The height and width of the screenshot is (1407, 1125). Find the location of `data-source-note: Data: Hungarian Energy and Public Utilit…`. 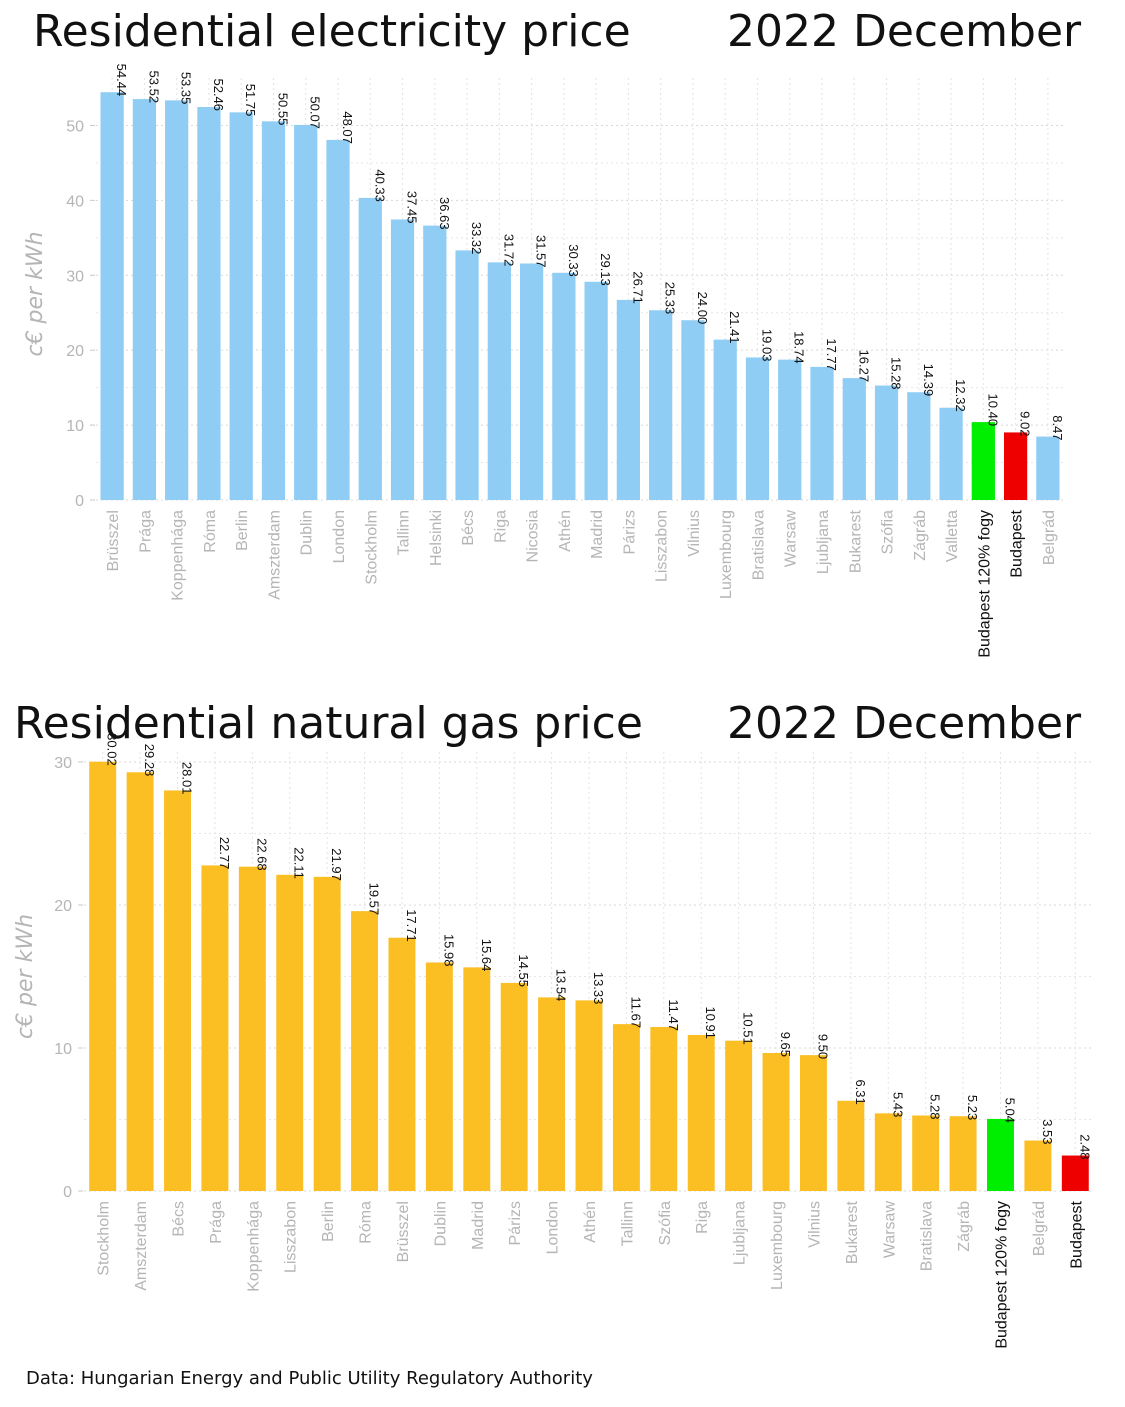

data-source-note: Data: Hungarian Energy and Public Utilit… is located at coordinates (309, 1378).